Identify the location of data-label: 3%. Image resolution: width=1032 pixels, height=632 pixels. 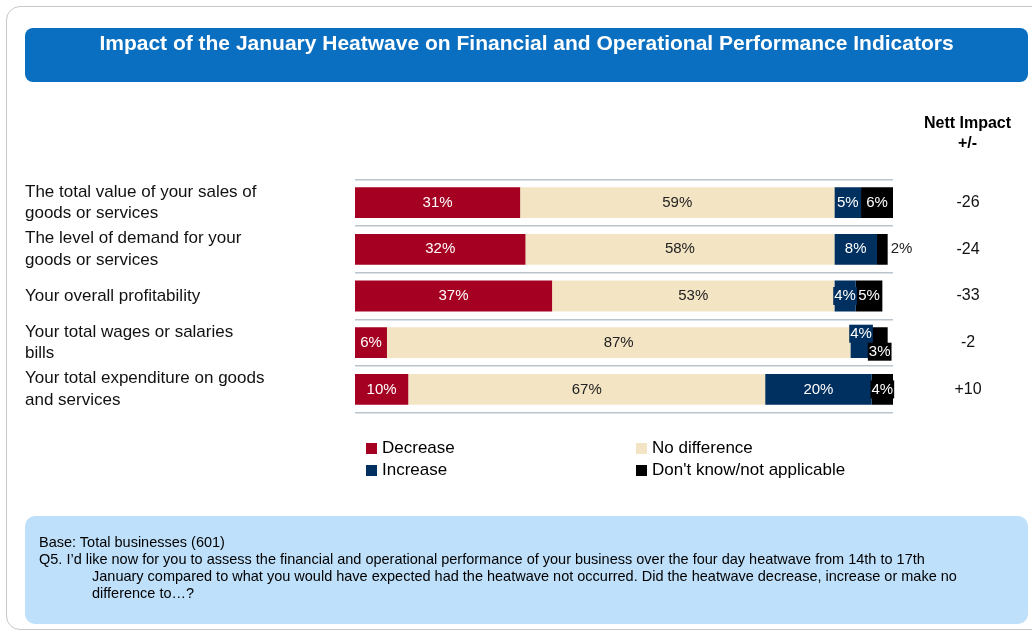
(879, 350).